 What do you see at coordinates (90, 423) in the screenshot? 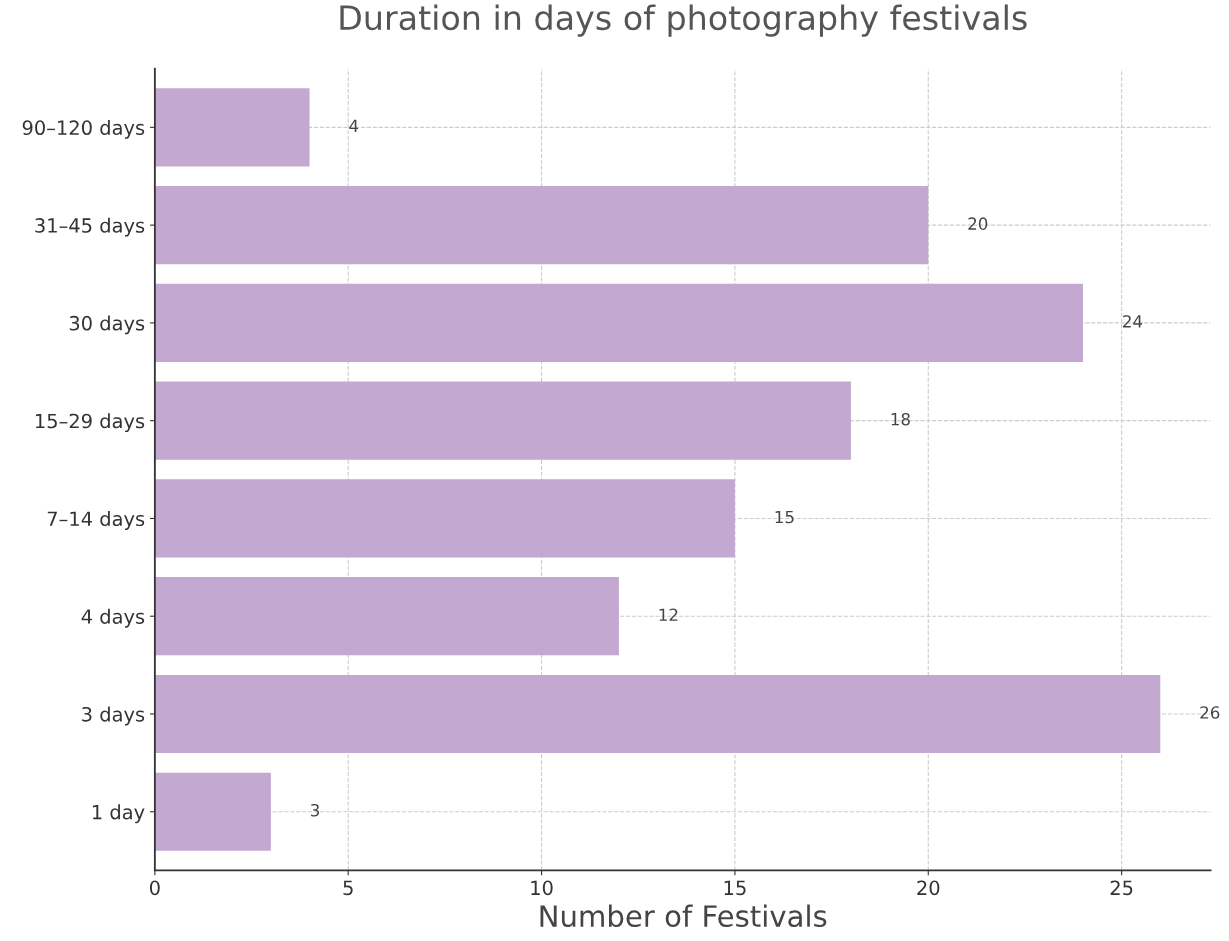
I see `y-tick-label: 15–29 days` at bounding box center [90, 423].